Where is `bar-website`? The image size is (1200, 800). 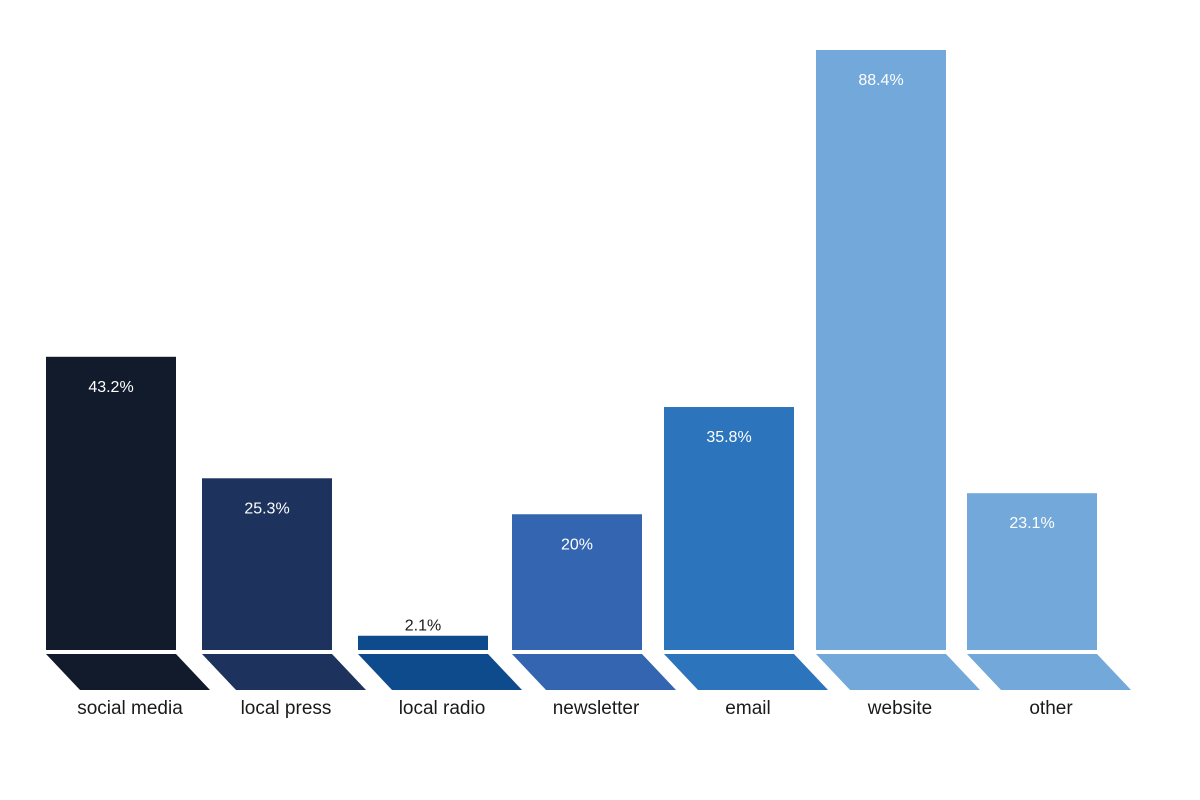 bar-website is located at coordinates (881, 350).